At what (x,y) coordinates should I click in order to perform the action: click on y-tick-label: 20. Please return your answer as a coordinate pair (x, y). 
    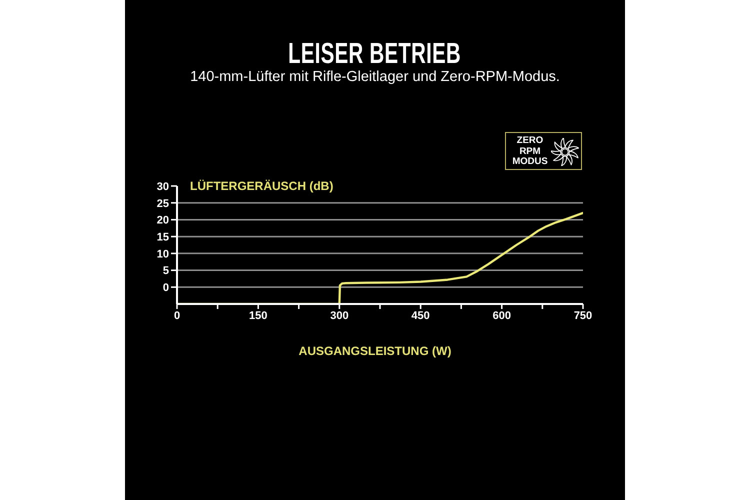
    Looking at the image, I should click on (162, 220).